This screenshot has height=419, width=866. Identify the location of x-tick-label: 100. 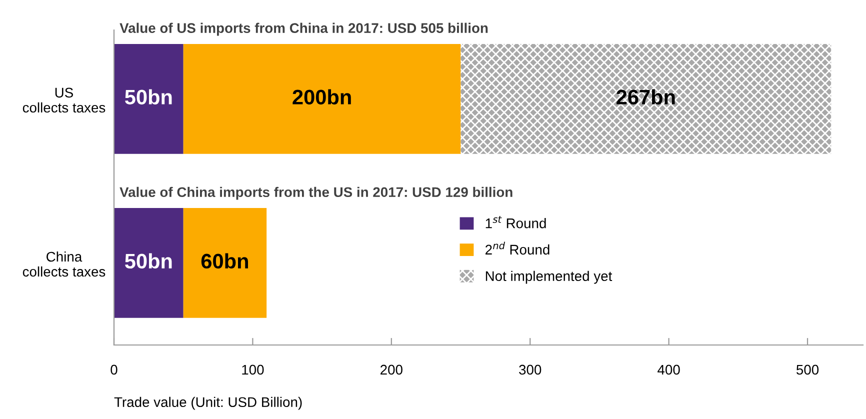
(253, 369).